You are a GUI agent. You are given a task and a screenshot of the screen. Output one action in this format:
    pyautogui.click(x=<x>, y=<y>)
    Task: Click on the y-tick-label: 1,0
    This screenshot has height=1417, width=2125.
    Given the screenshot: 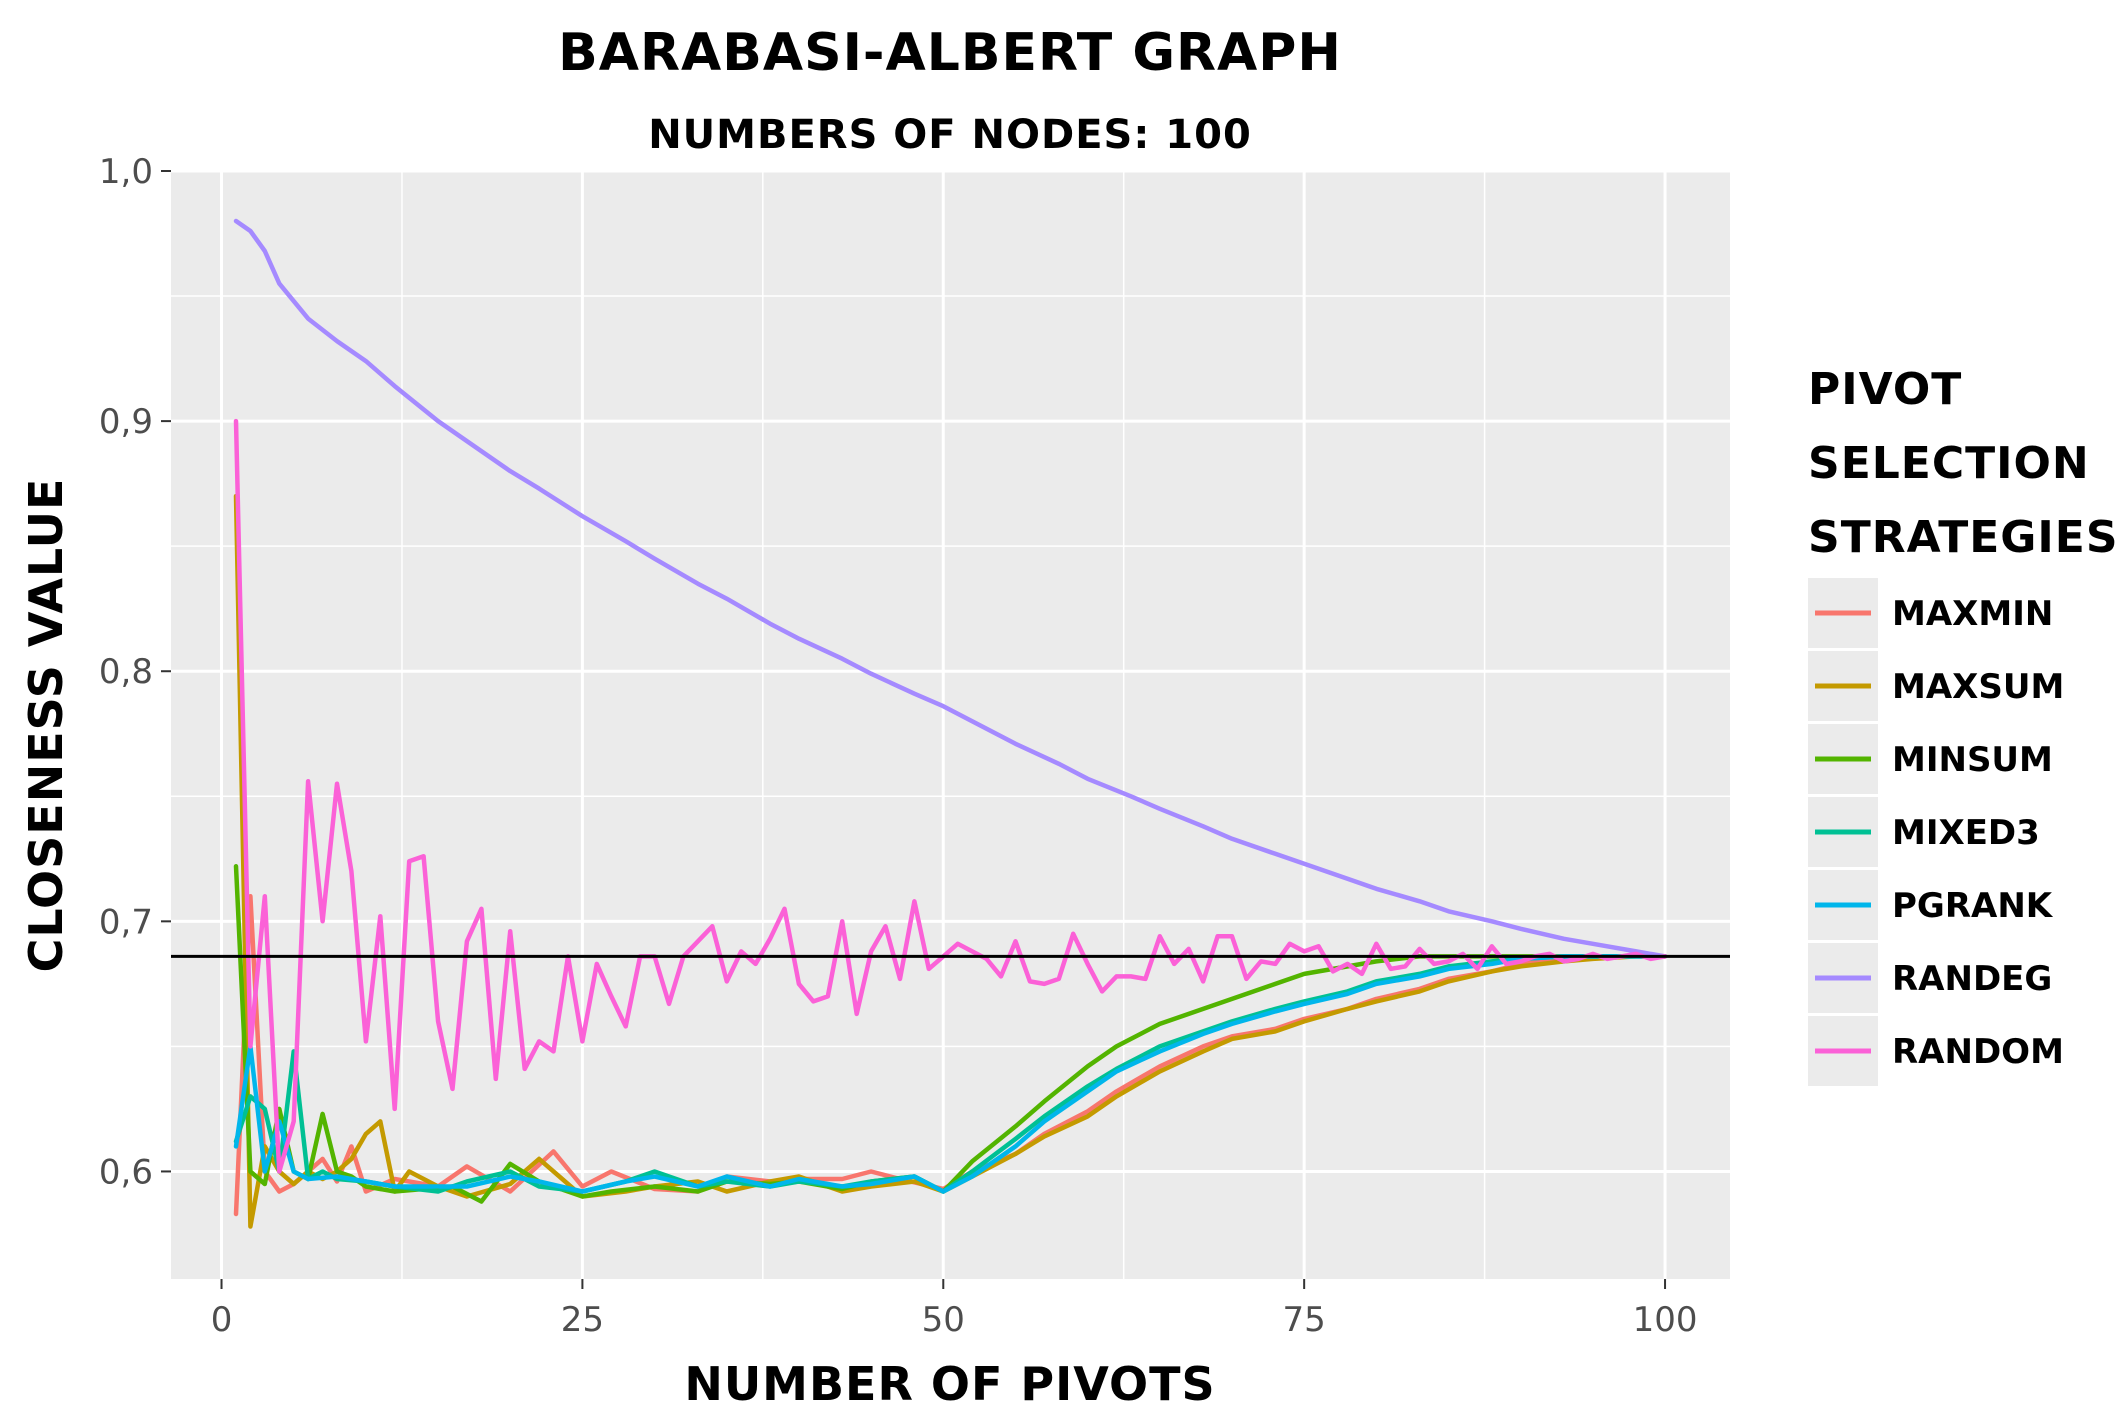 What is the action you would take?
    pyautogui.click(x=126, y=172)
    